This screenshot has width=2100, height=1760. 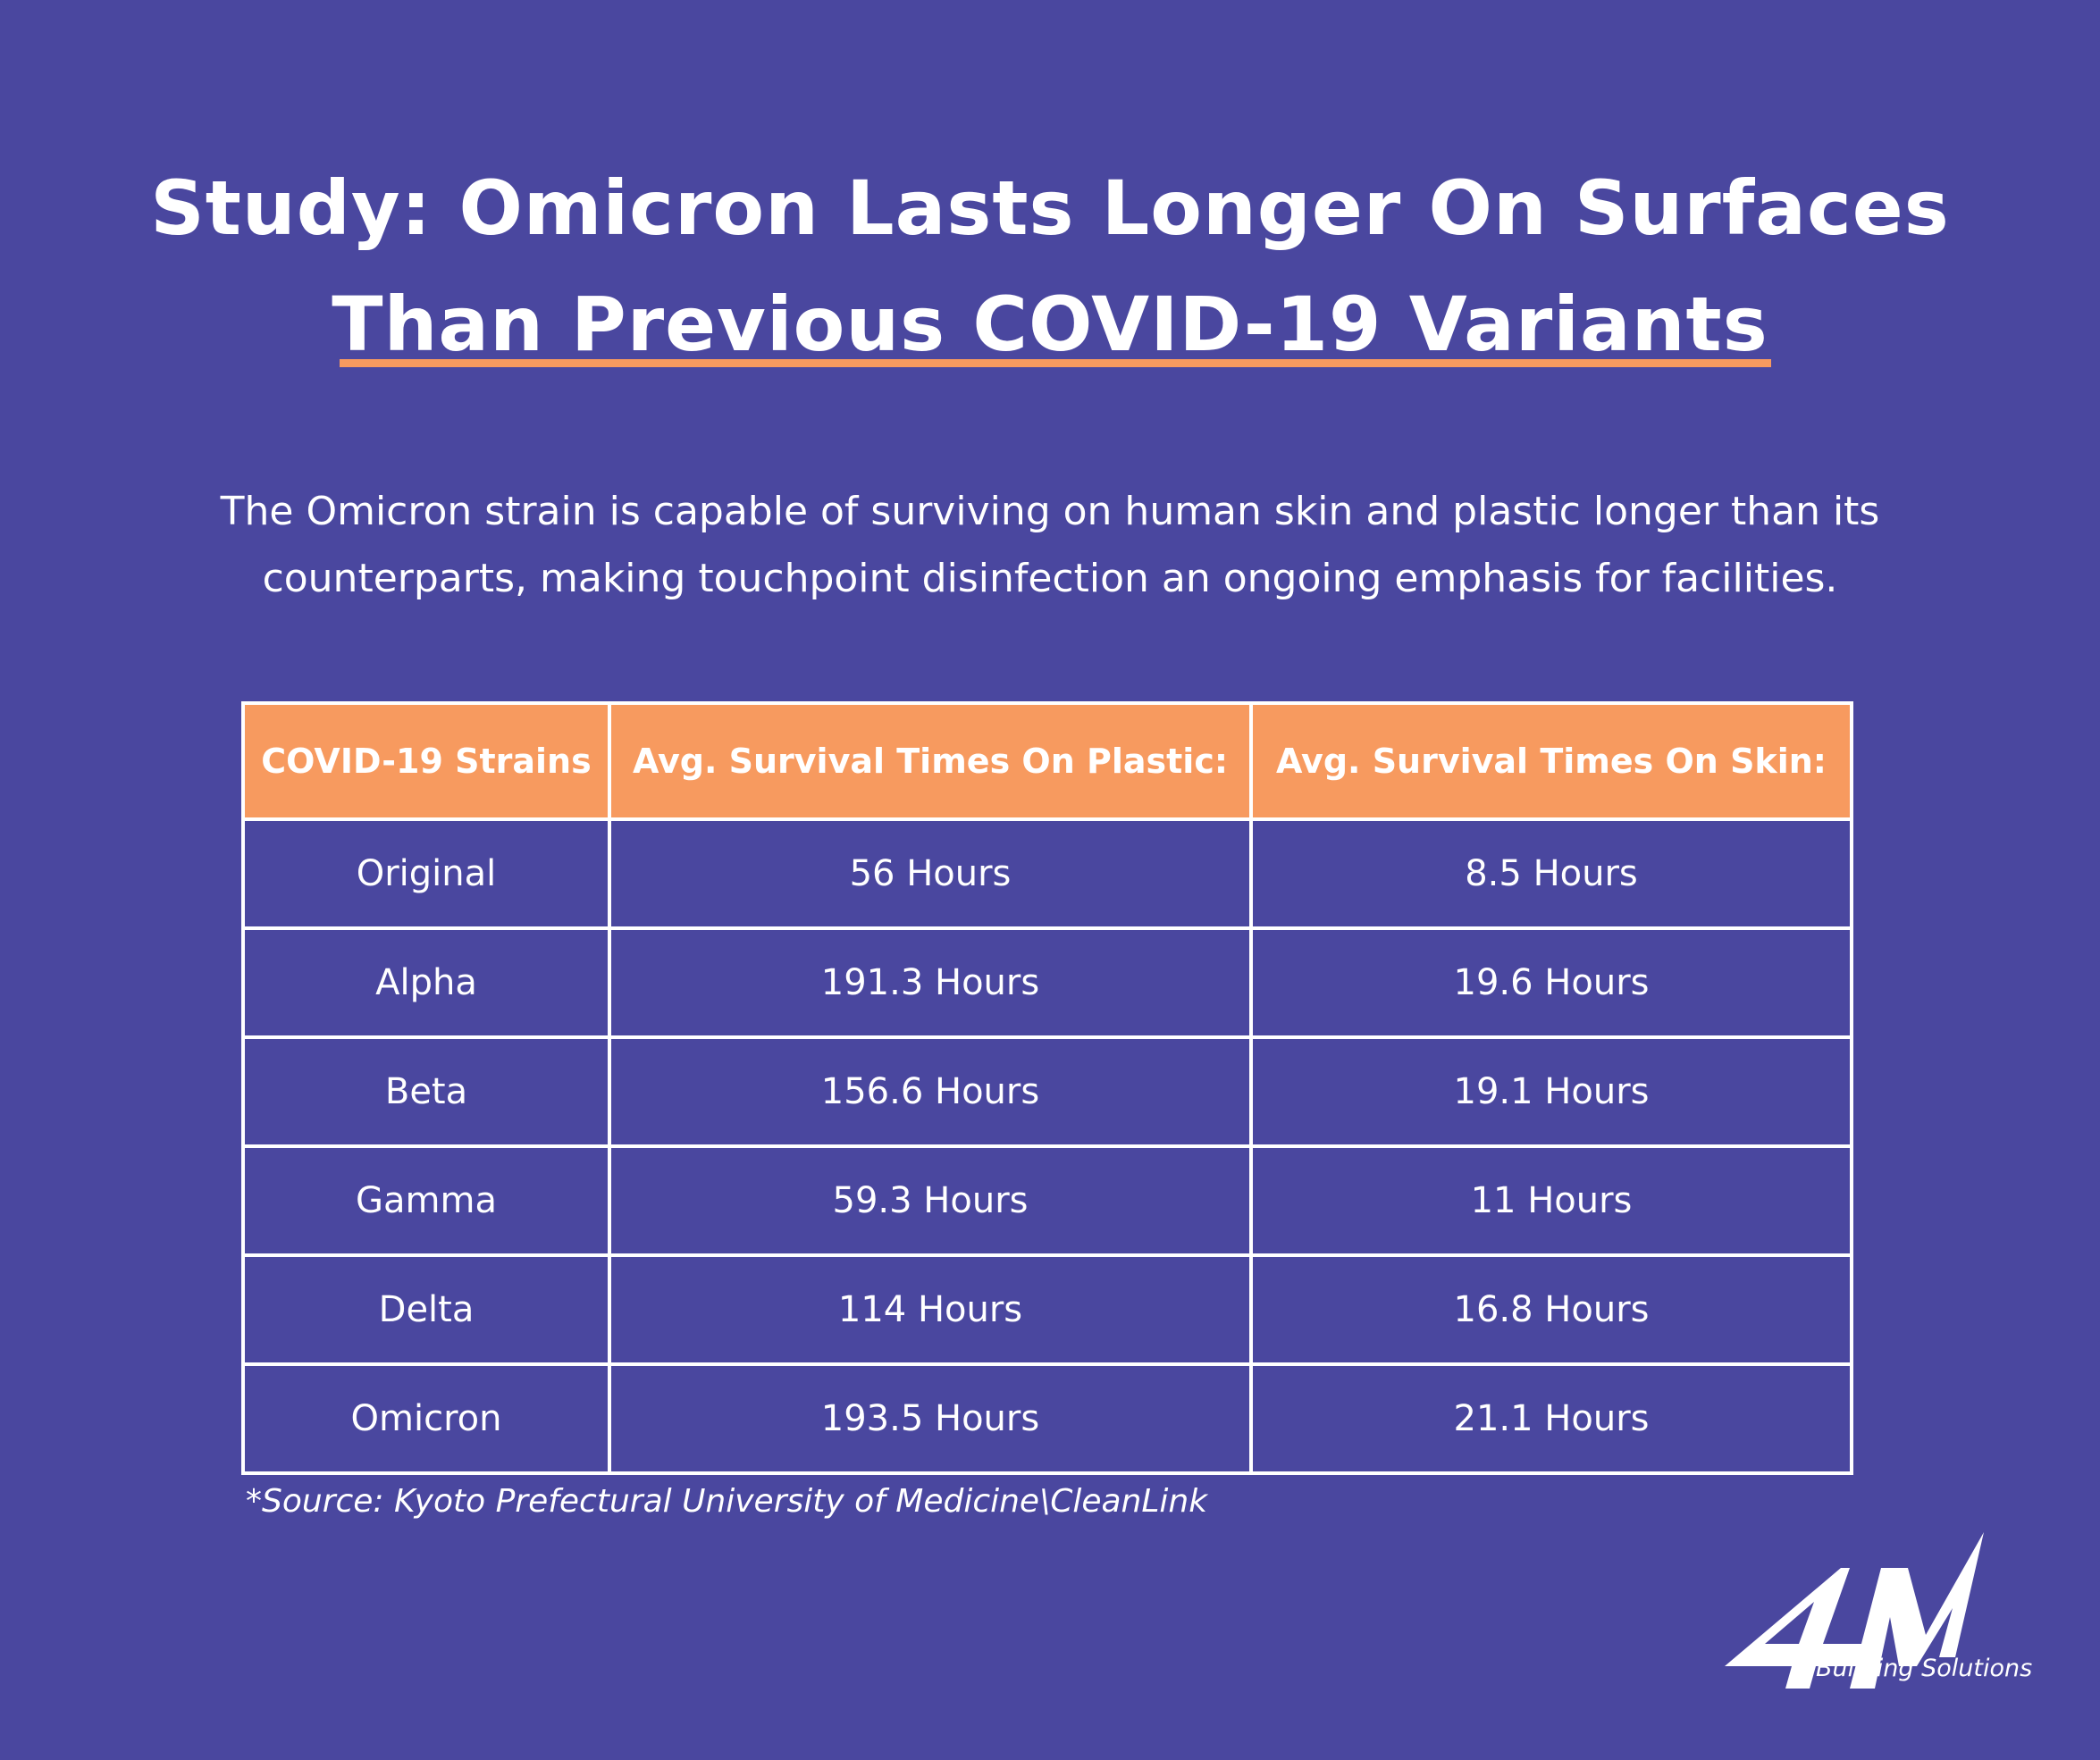 I want to click on strain-cell: Original, so click(x=426, y=874).